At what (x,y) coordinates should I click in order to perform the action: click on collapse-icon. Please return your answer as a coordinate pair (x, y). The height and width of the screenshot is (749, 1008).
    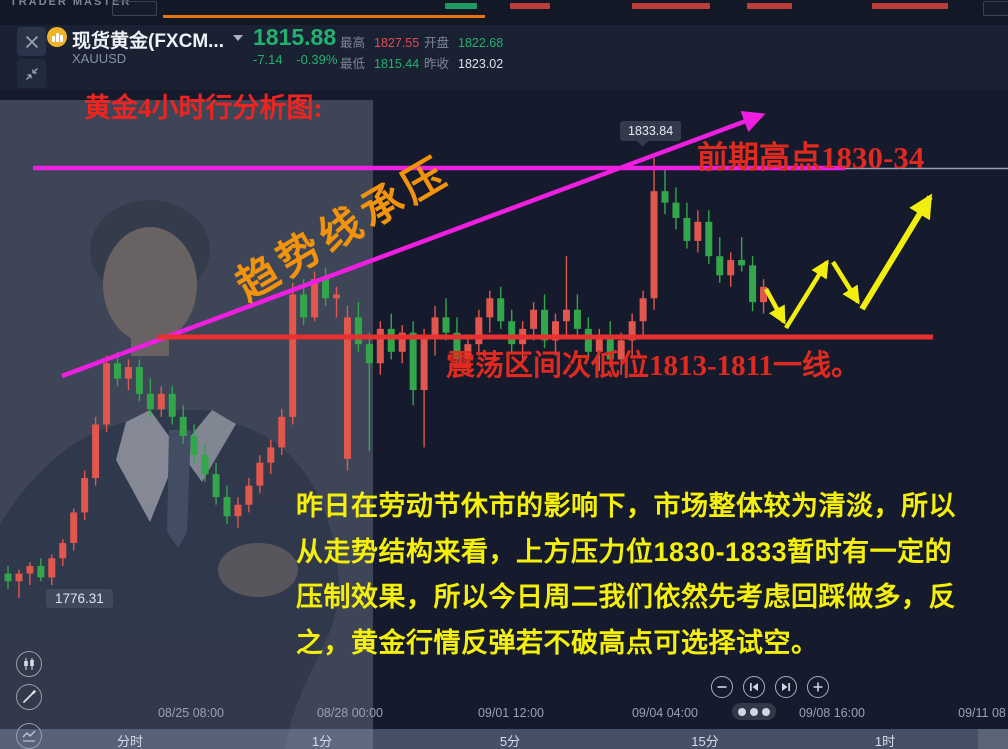
    Looking at the image, I should click on (31, 73).